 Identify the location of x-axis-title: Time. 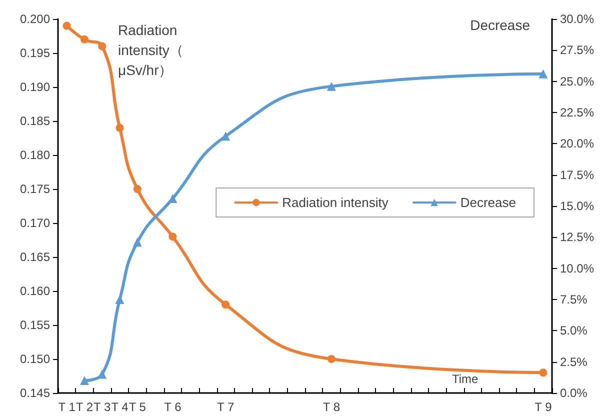
(465, 379).